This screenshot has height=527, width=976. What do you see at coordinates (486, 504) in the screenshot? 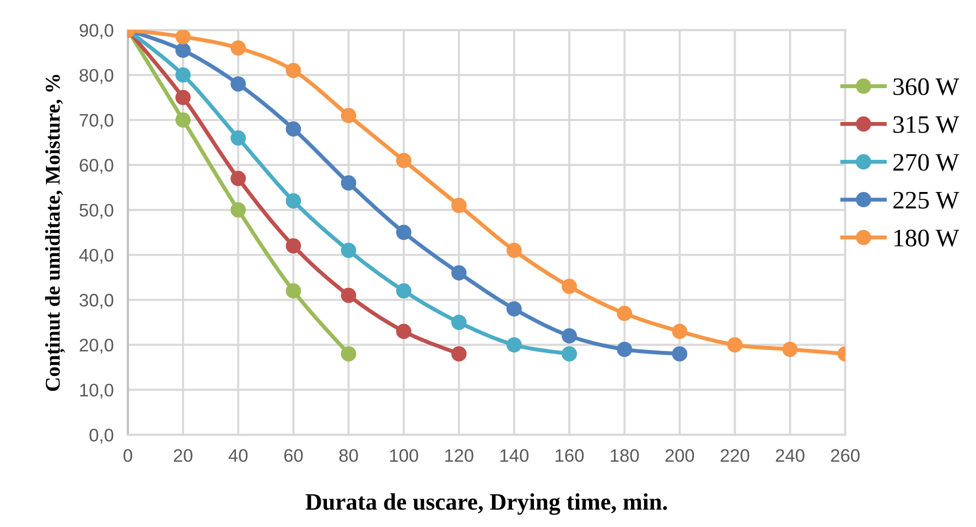
I see `x-axis-title: Durata de uscare, Drying time, min.` at bounding box center [486, 504].